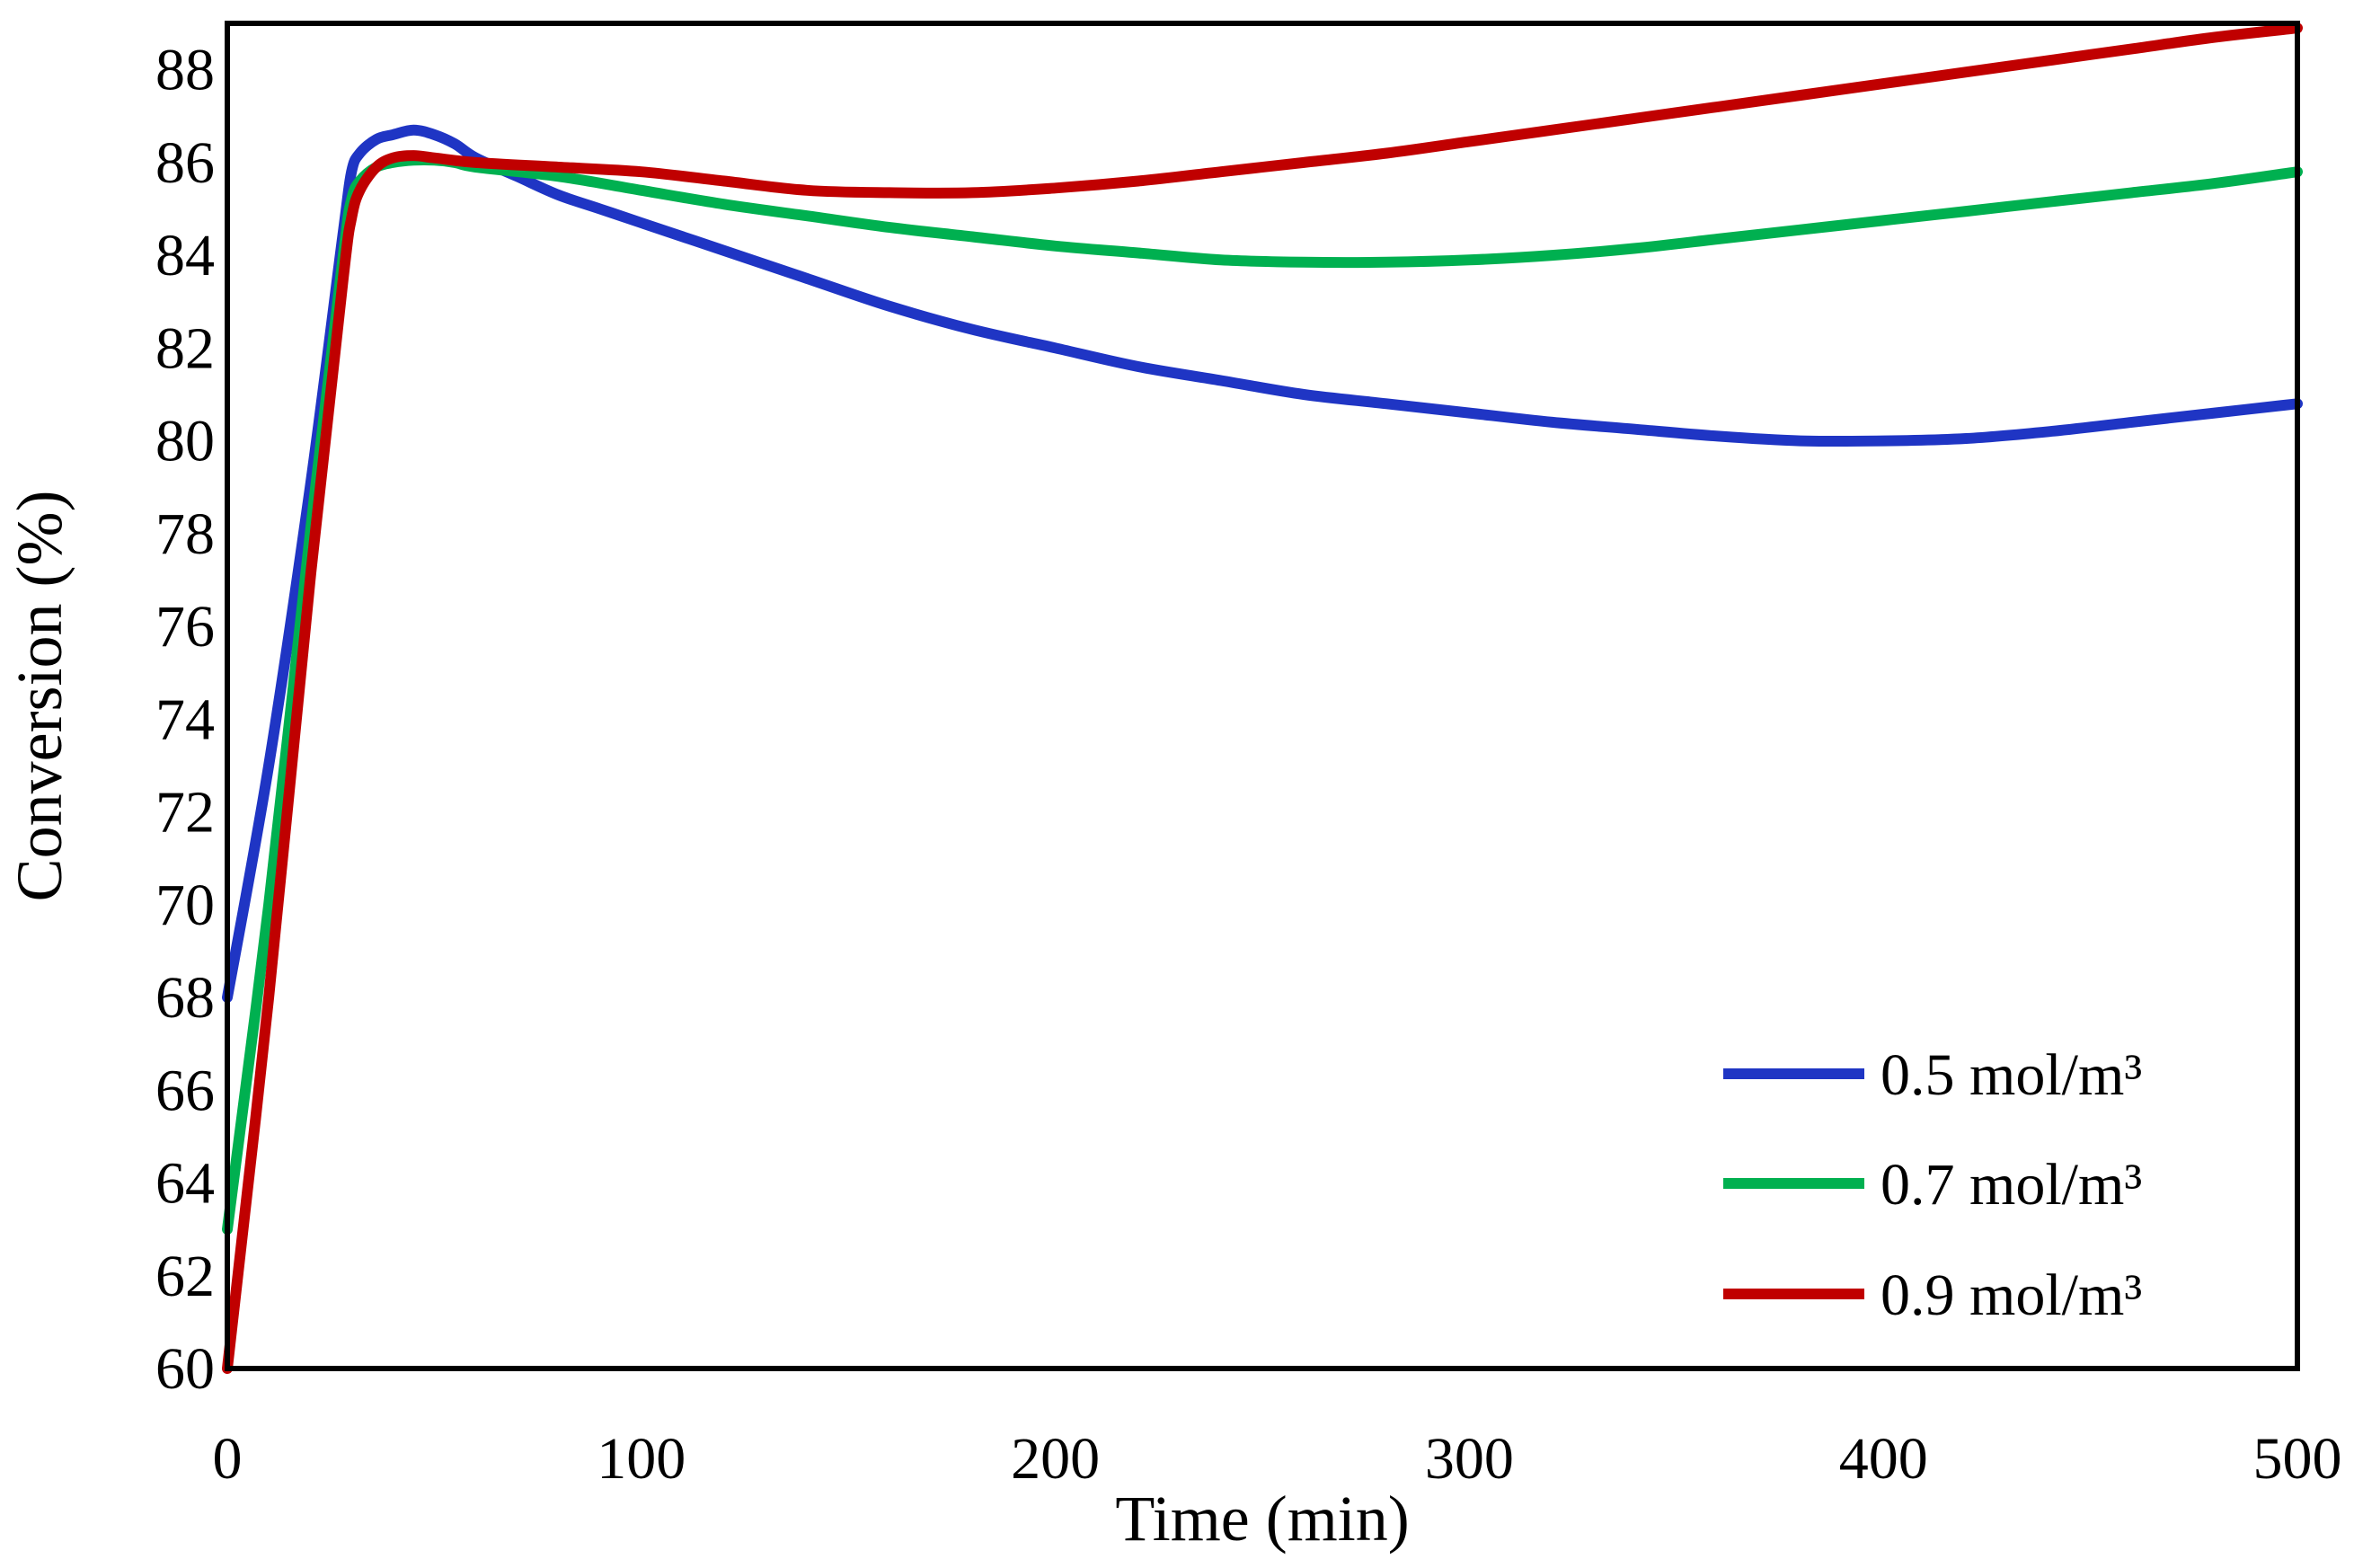 The height and width of the screenshot is (1568, 2354). Describe the element at coordinates (228, 1459) in the screenshot. I see `x-tick-label: 0` at that location.